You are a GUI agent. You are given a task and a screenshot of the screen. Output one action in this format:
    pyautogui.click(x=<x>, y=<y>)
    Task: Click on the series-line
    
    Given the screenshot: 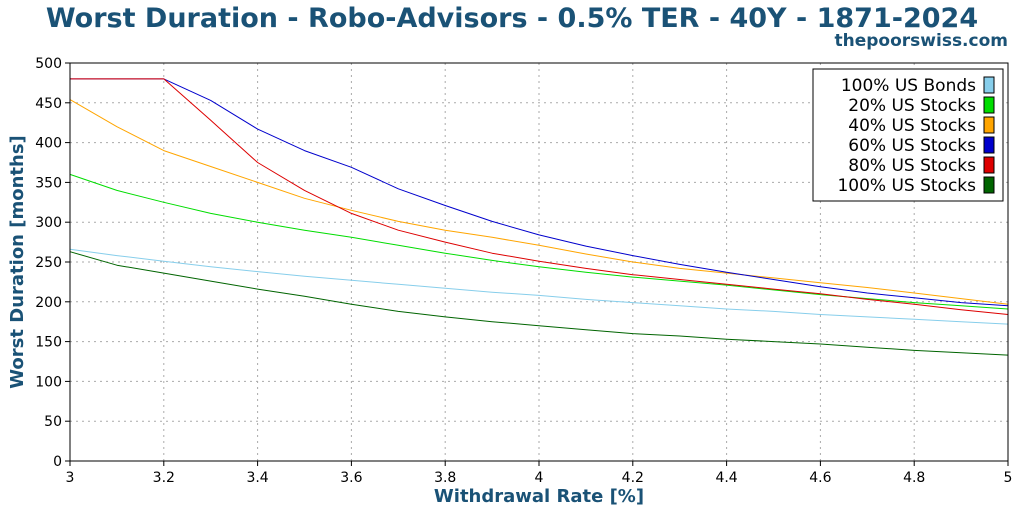 What is the action you would take?
    pyautogui.click(x=539, y=286)
    